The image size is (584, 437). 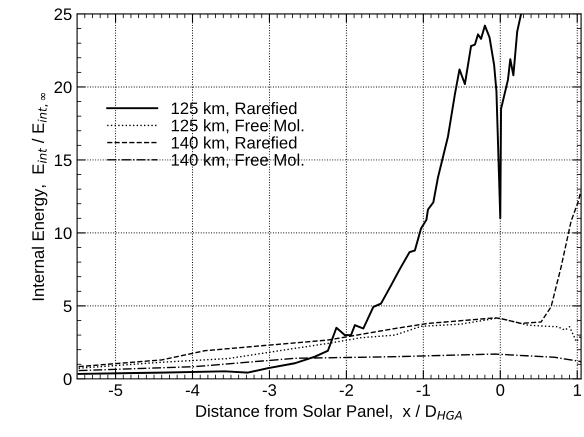 I want to click on legend-label: 125 km, Free Mol., so click(x=238, y=126).